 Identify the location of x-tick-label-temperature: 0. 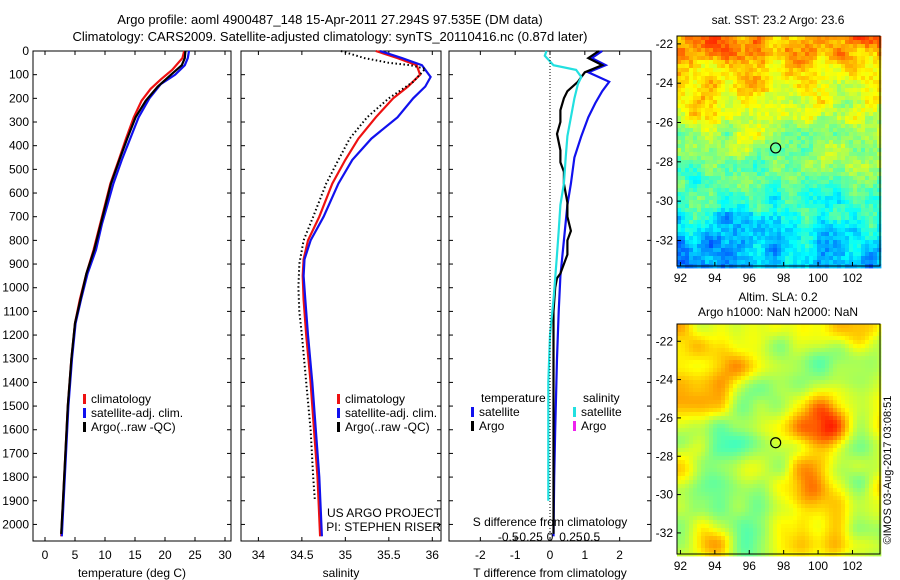
(45, 555).